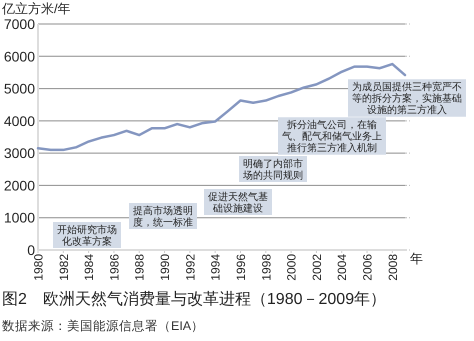  Describe the element at coordinates (266, 267) in the screenshot. I see `x-tick-label: 1998` at that location.